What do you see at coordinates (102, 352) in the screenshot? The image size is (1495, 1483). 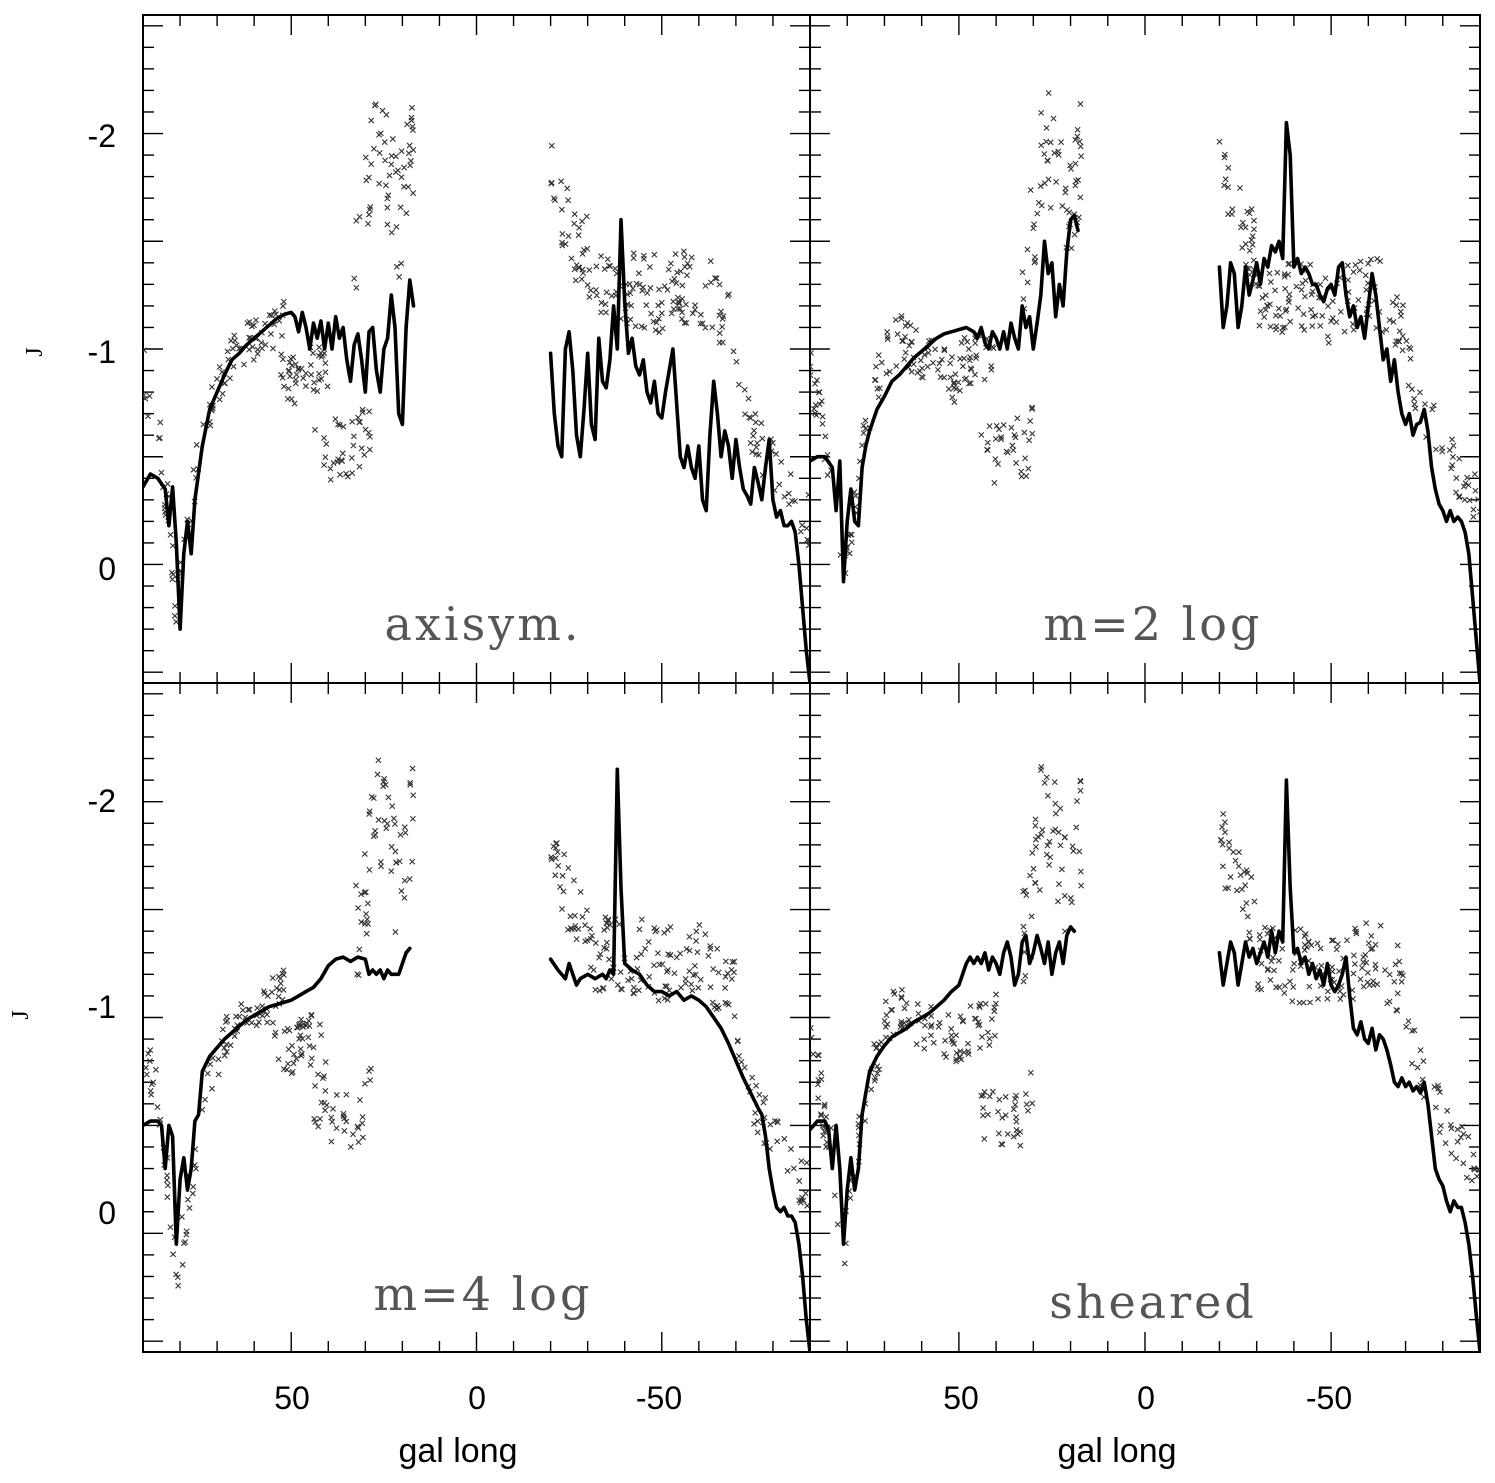 I see `y-tick-label-top-m1: -1` at bounding box center [102, 352].